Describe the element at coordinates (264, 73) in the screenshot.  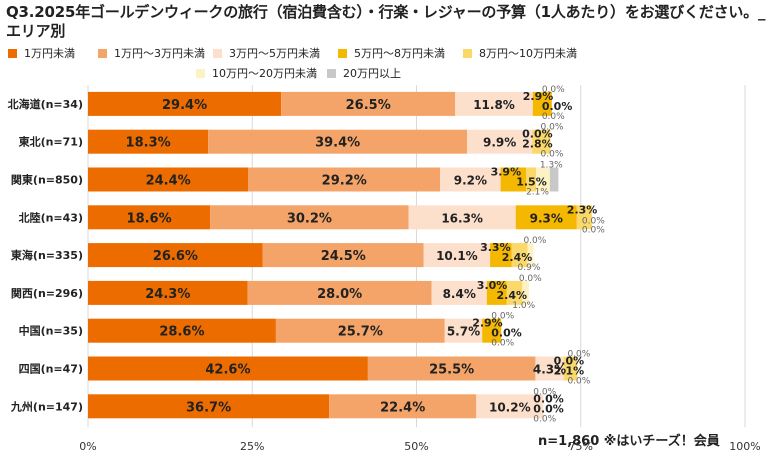
I see `legend-label: 10万円～20万円未満` at that location.